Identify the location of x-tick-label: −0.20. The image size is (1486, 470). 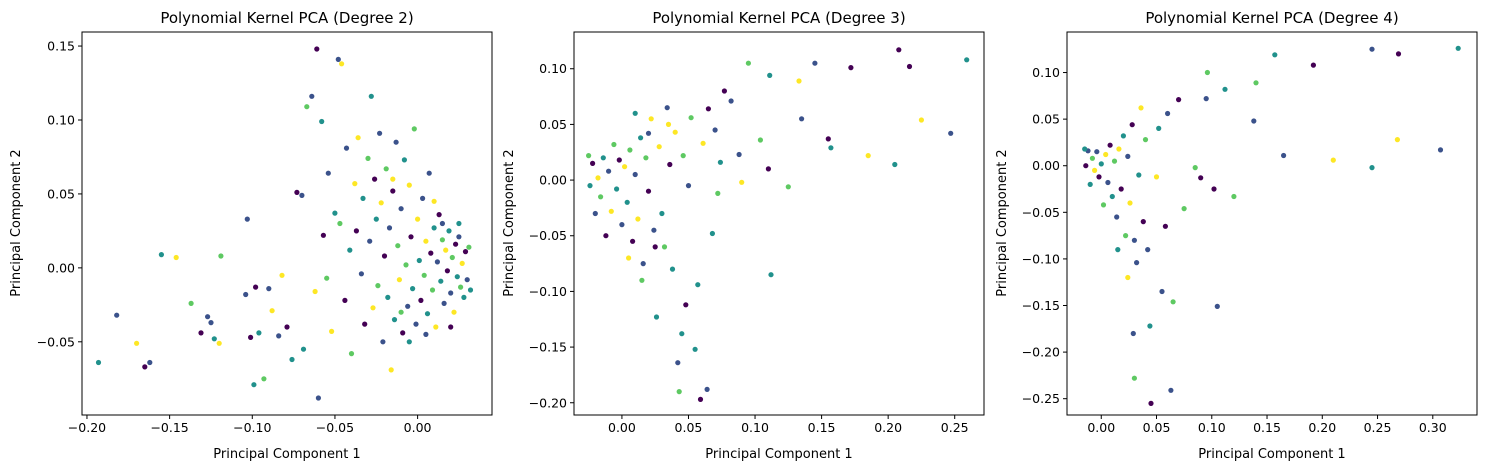
(87, 427).